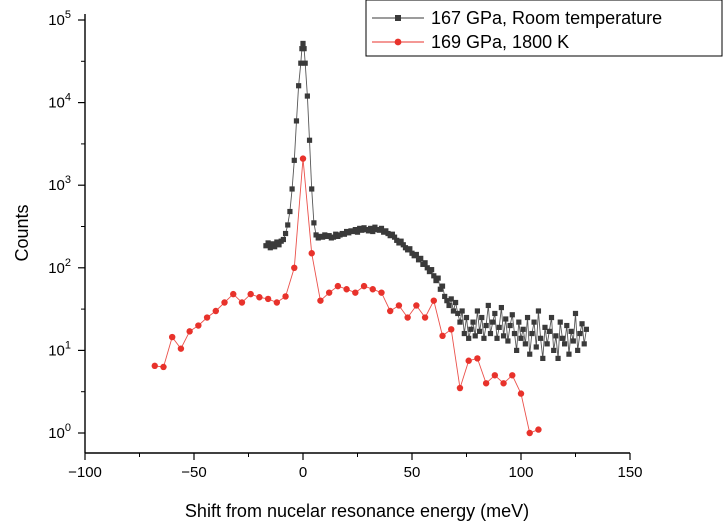 Image resolution: width=723 pixels, height=530 pixels. Describe the element at coordinates (59, 102) in the screenshot. I see `y-tick-label: 10⁴` at that location.